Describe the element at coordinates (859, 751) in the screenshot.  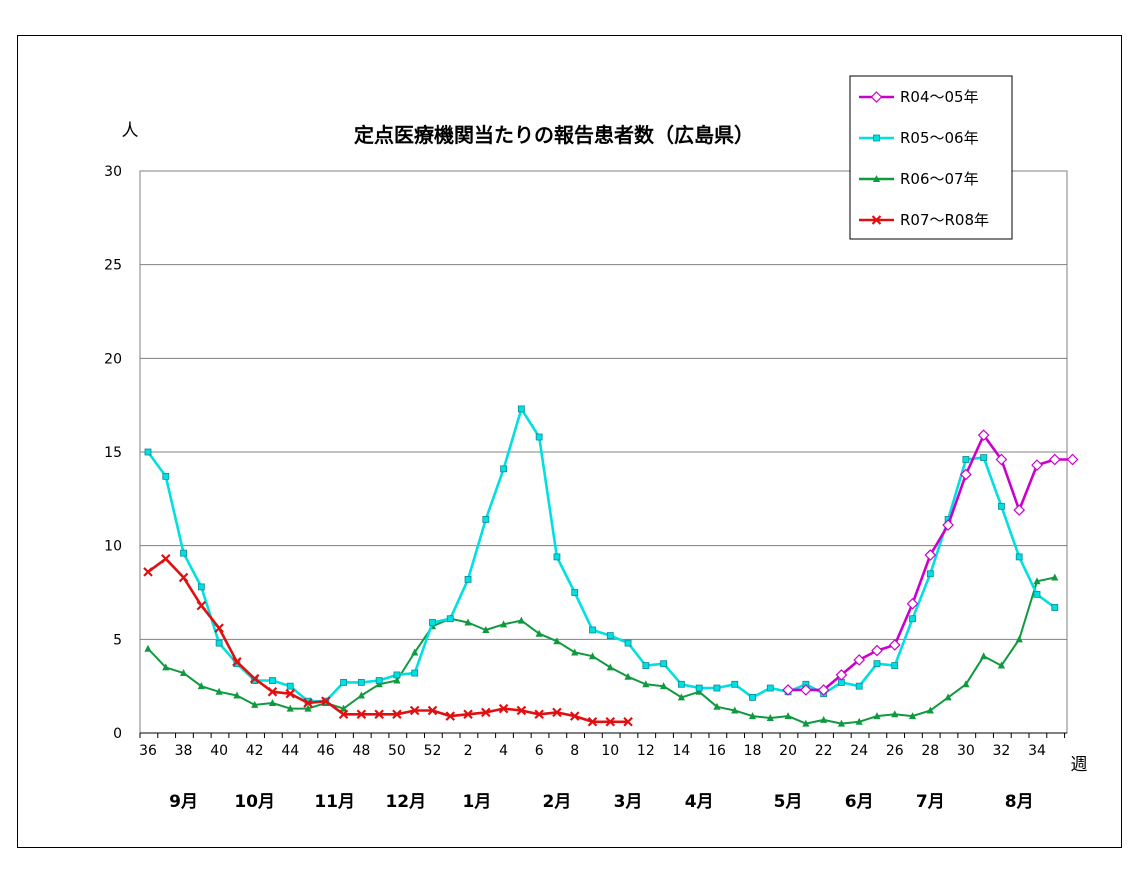
I see `x-tick-label: 24` at that location.